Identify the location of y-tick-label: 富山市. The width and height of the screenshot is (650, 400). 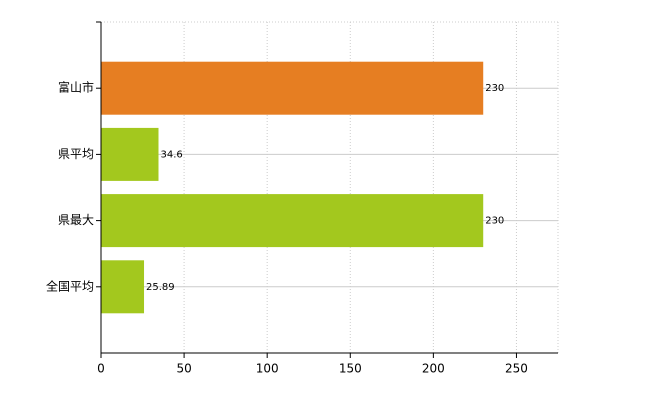
(76, 87).